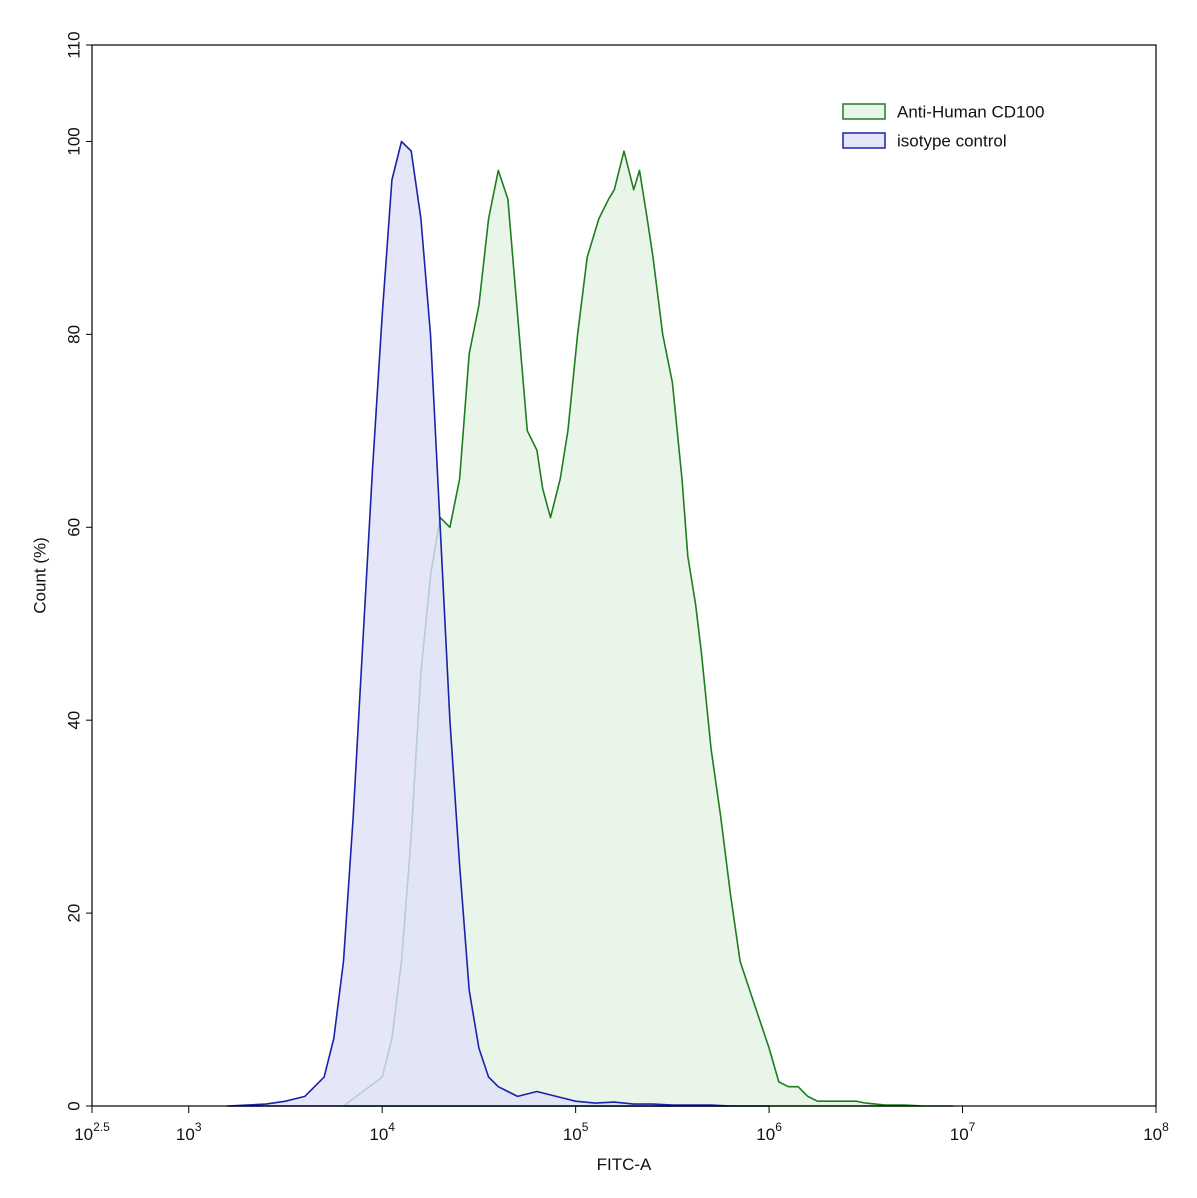 This screenshot has width=1197, height=1198. What do you see at coordinates (74, 334) in the screenshot?
I see `y-tick-label: 80` at bounding box center [74, 334].